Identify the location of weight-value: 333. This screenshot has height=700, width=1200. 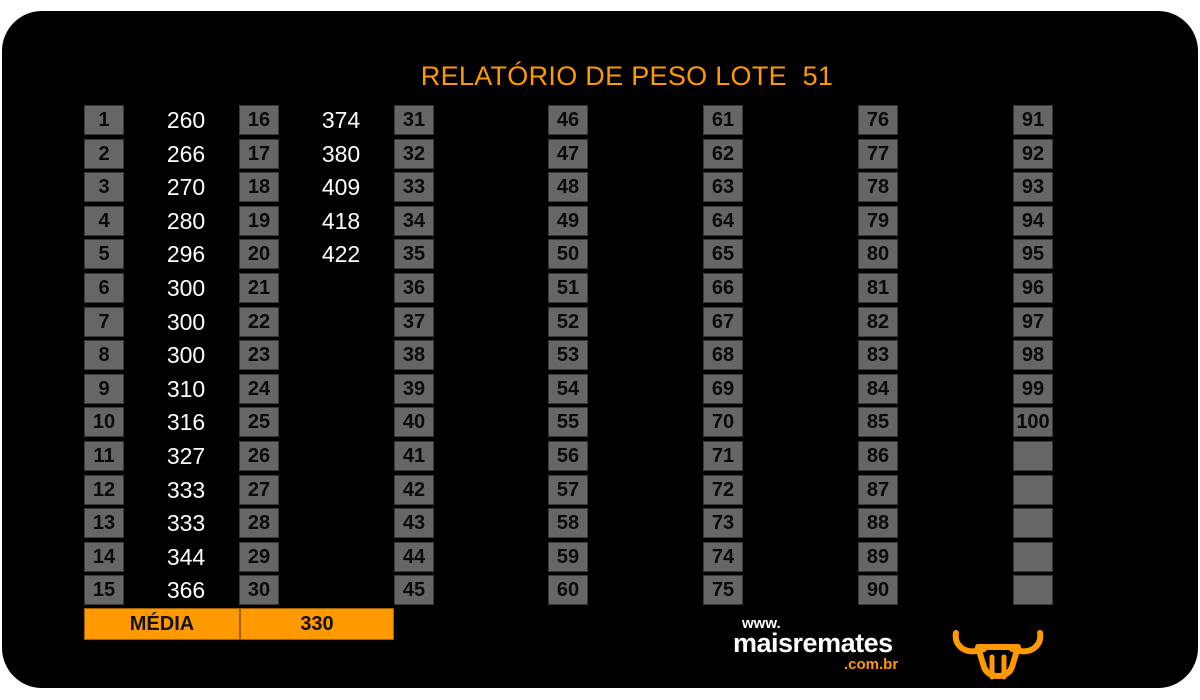
(186, 523).